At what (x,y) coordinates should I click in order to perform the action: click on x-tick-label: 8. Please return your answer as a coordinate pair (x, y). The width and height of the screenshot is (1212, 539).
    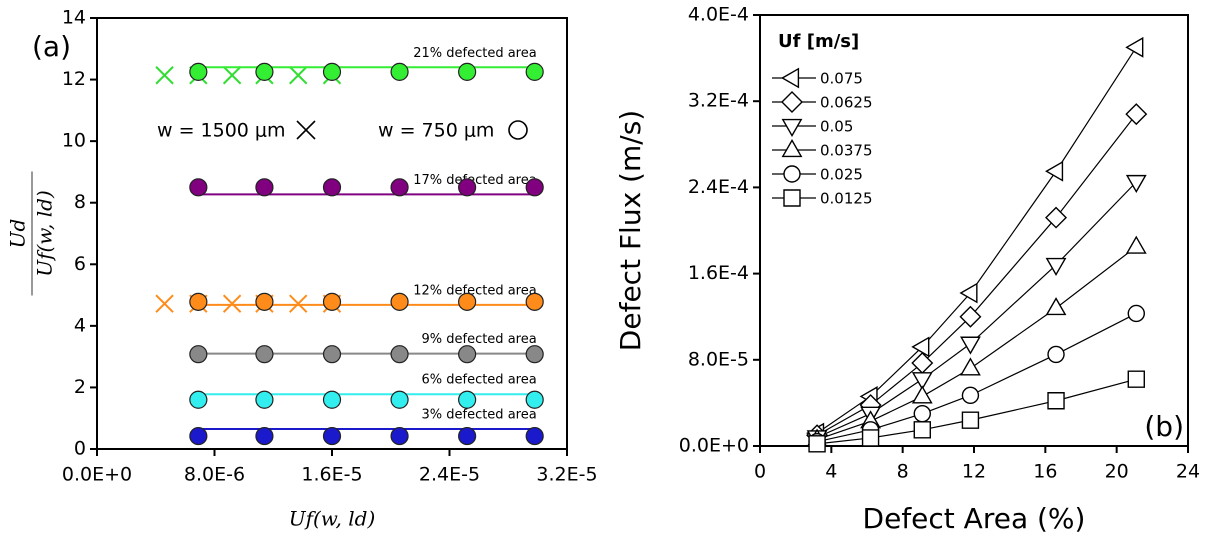
    Looking at the image, I should click on (903, 472).